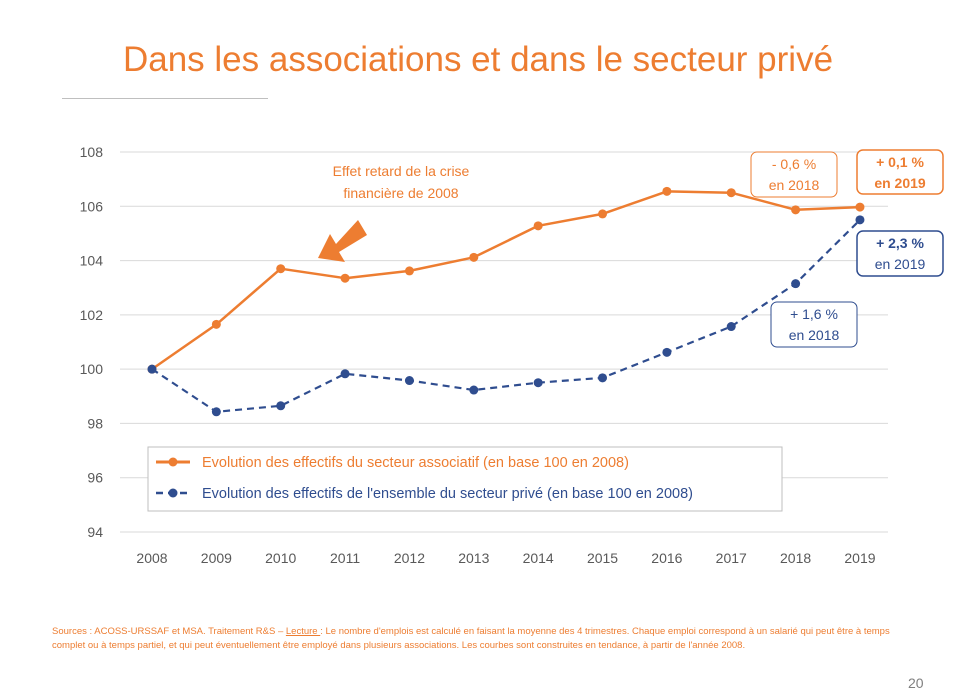  Describe the element at coordinates (95, 532) in the screenshot. I see `y-tick-label: 94` at that location.